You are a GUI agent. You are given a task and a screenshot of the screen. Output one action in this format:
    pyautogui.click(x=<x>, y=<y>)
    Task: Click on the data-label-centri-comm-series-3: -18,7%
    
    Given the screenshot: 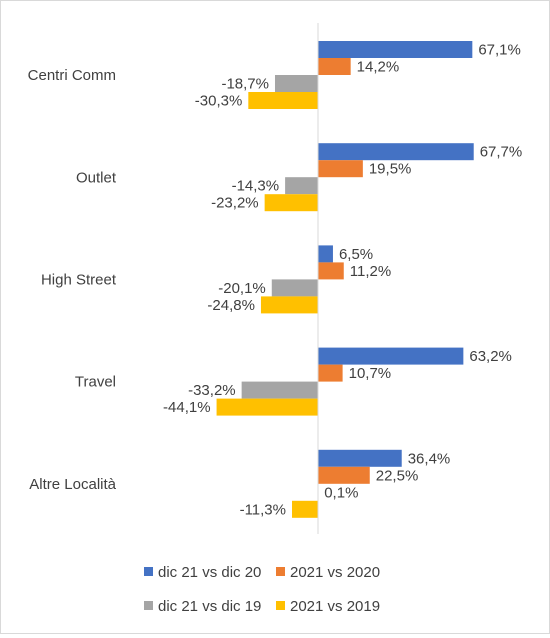 What is the action you would take?
    pyautogui.click(x=245, y=83)
    